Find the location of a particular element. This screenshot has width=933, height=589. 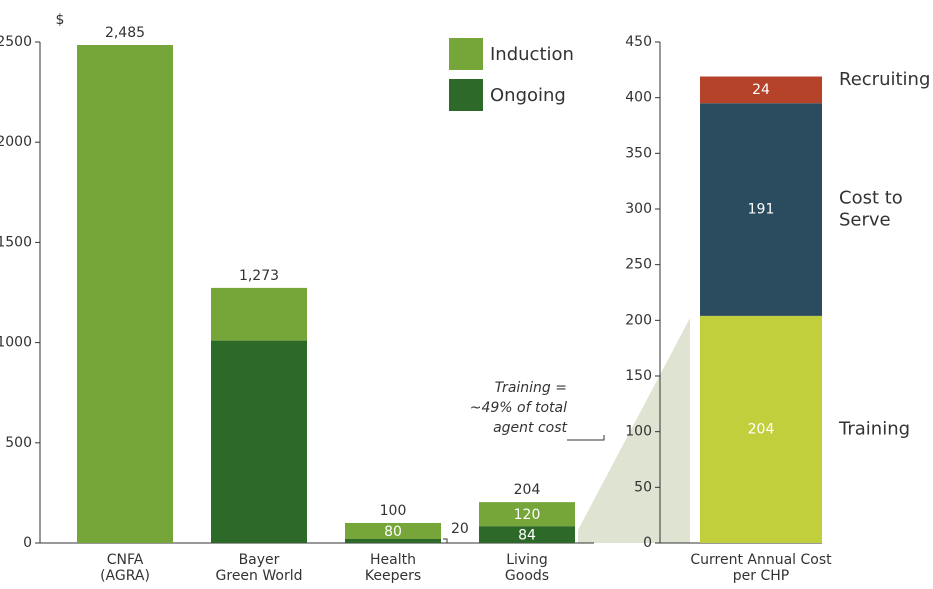

x-tick-label: CNFA (AGRA) is located at coordinates (125, 568).